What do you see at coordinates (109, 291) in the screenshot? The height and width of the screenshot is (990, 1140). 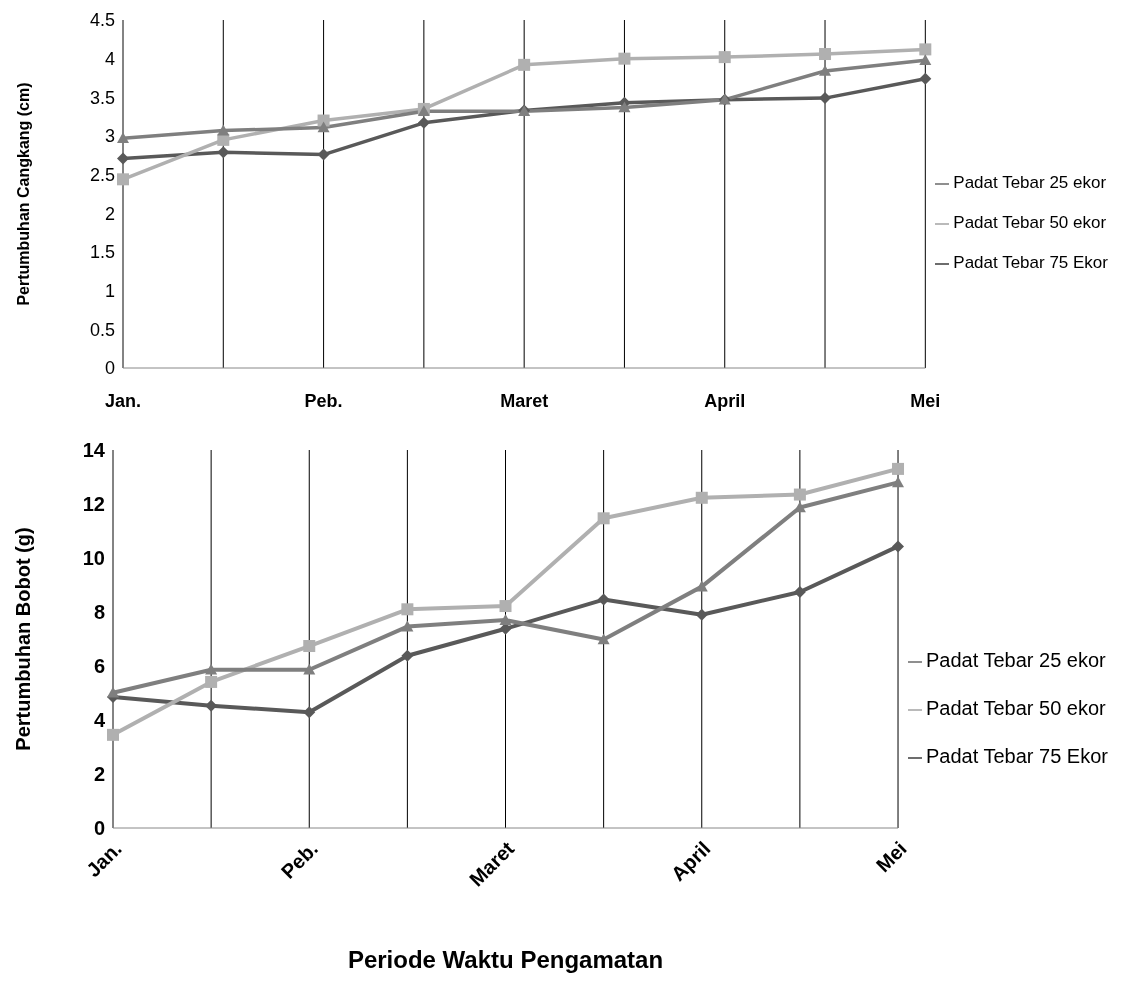 I see `y-tick-label: 1` at bounding box center [109, 291].